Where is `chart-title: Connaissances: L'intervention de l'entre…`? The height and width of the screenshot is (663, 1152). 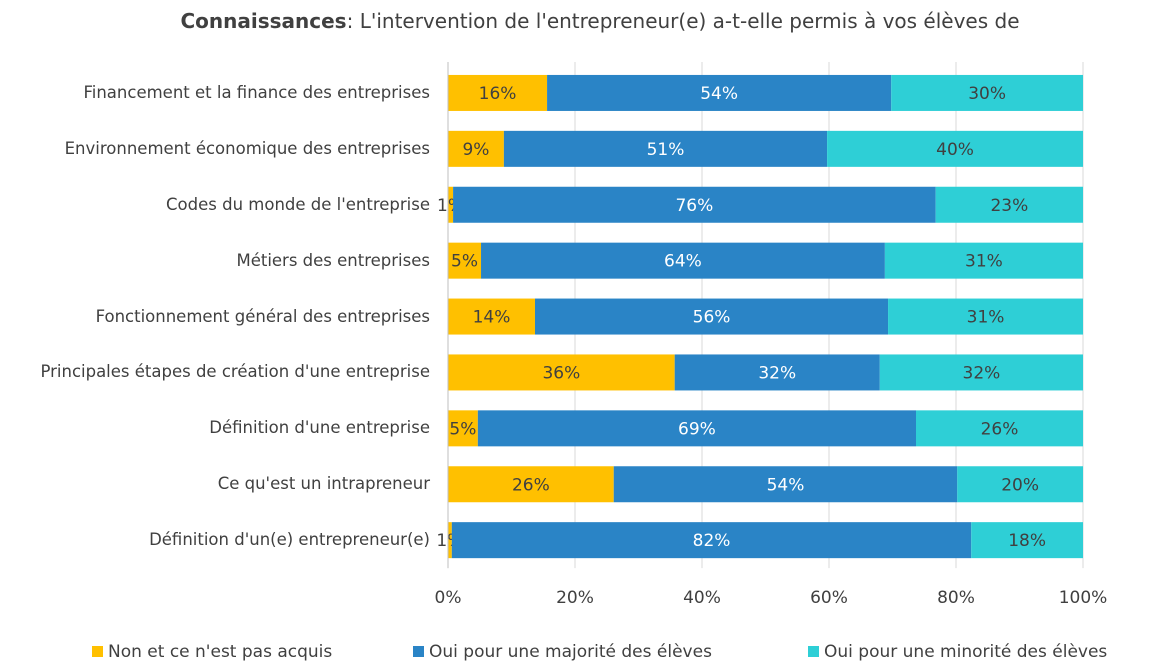 chart-title: Connaissances: L'intervention de l'entre… is located at coordinates (600, 21).